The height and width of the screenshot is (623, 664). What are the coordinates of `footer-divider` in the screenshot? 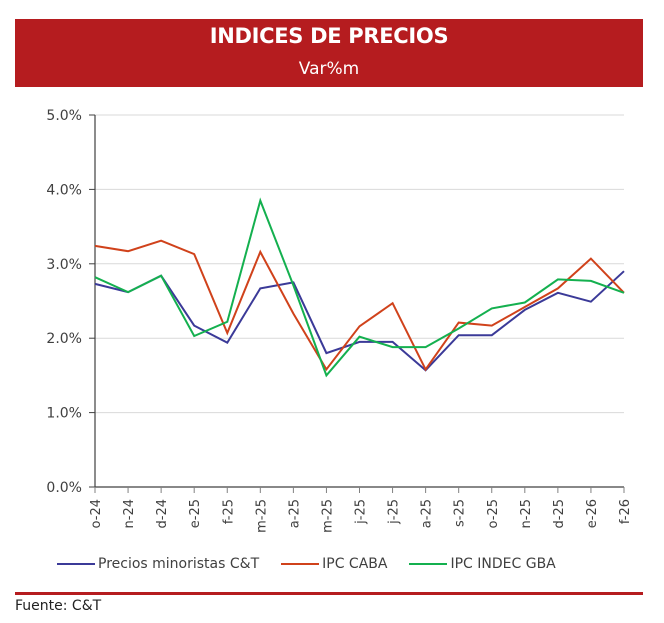 It's located at (329, 593).